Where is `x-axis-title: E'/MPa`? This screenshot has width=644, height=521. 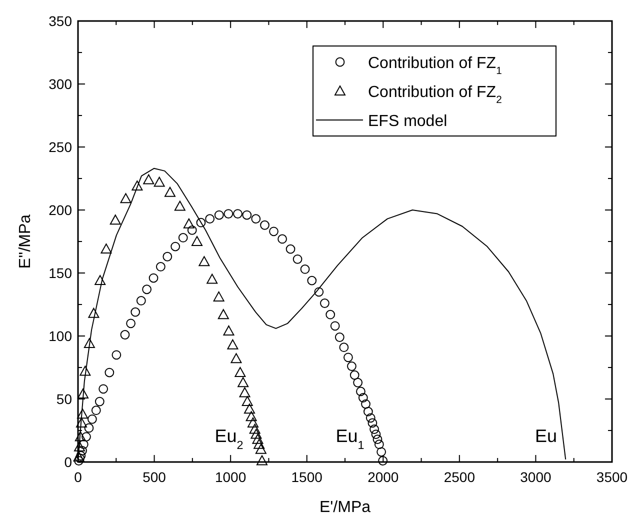
x-axis-title: E'/MPa is located at coordinates (345, 507).